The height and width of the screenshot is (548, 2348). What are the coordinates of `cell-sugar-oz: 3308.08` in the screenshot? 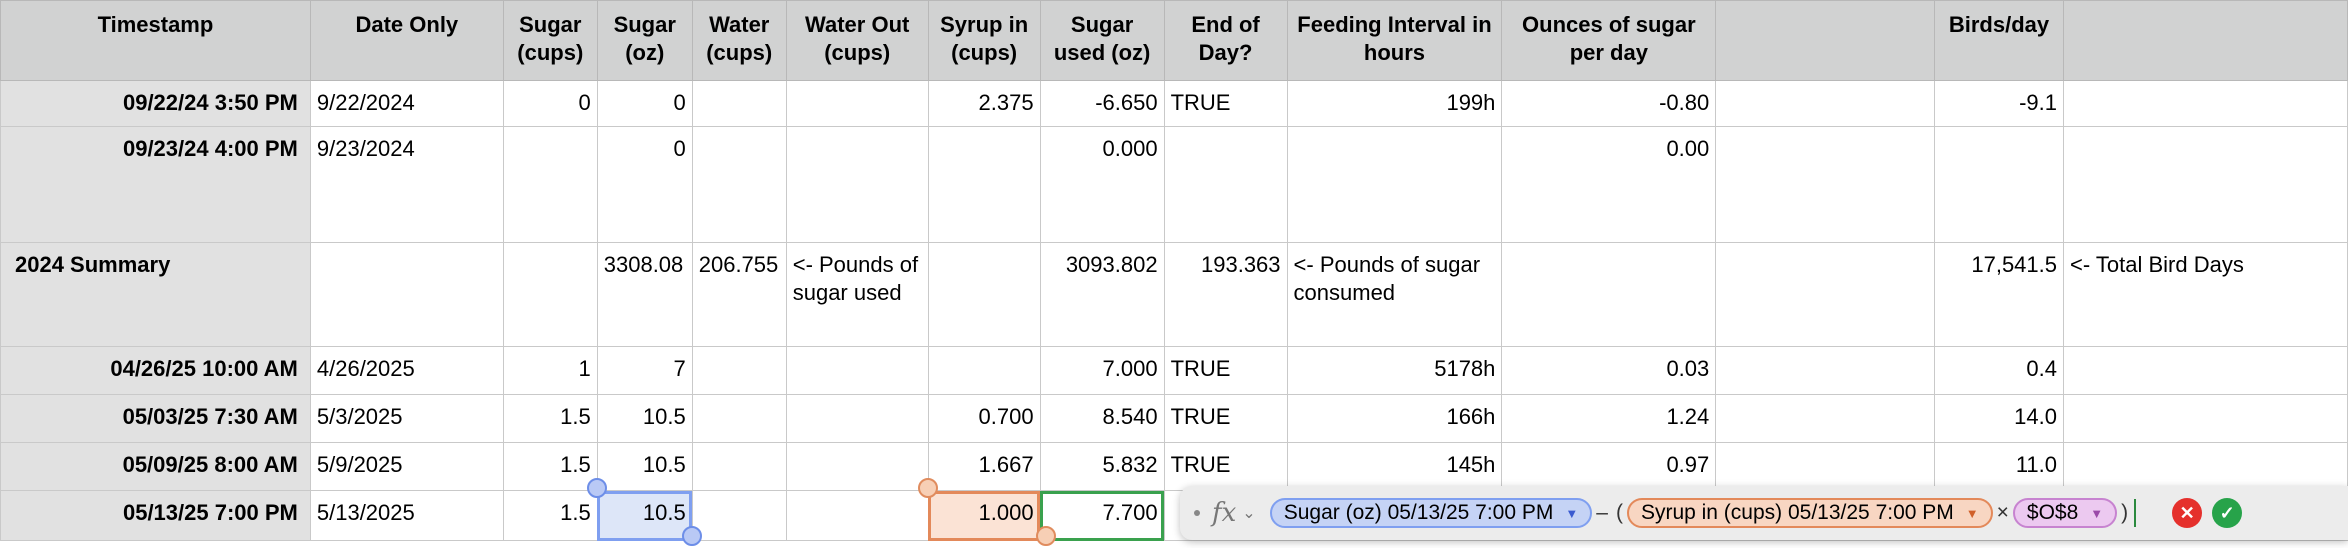 It's located at (644, 294).